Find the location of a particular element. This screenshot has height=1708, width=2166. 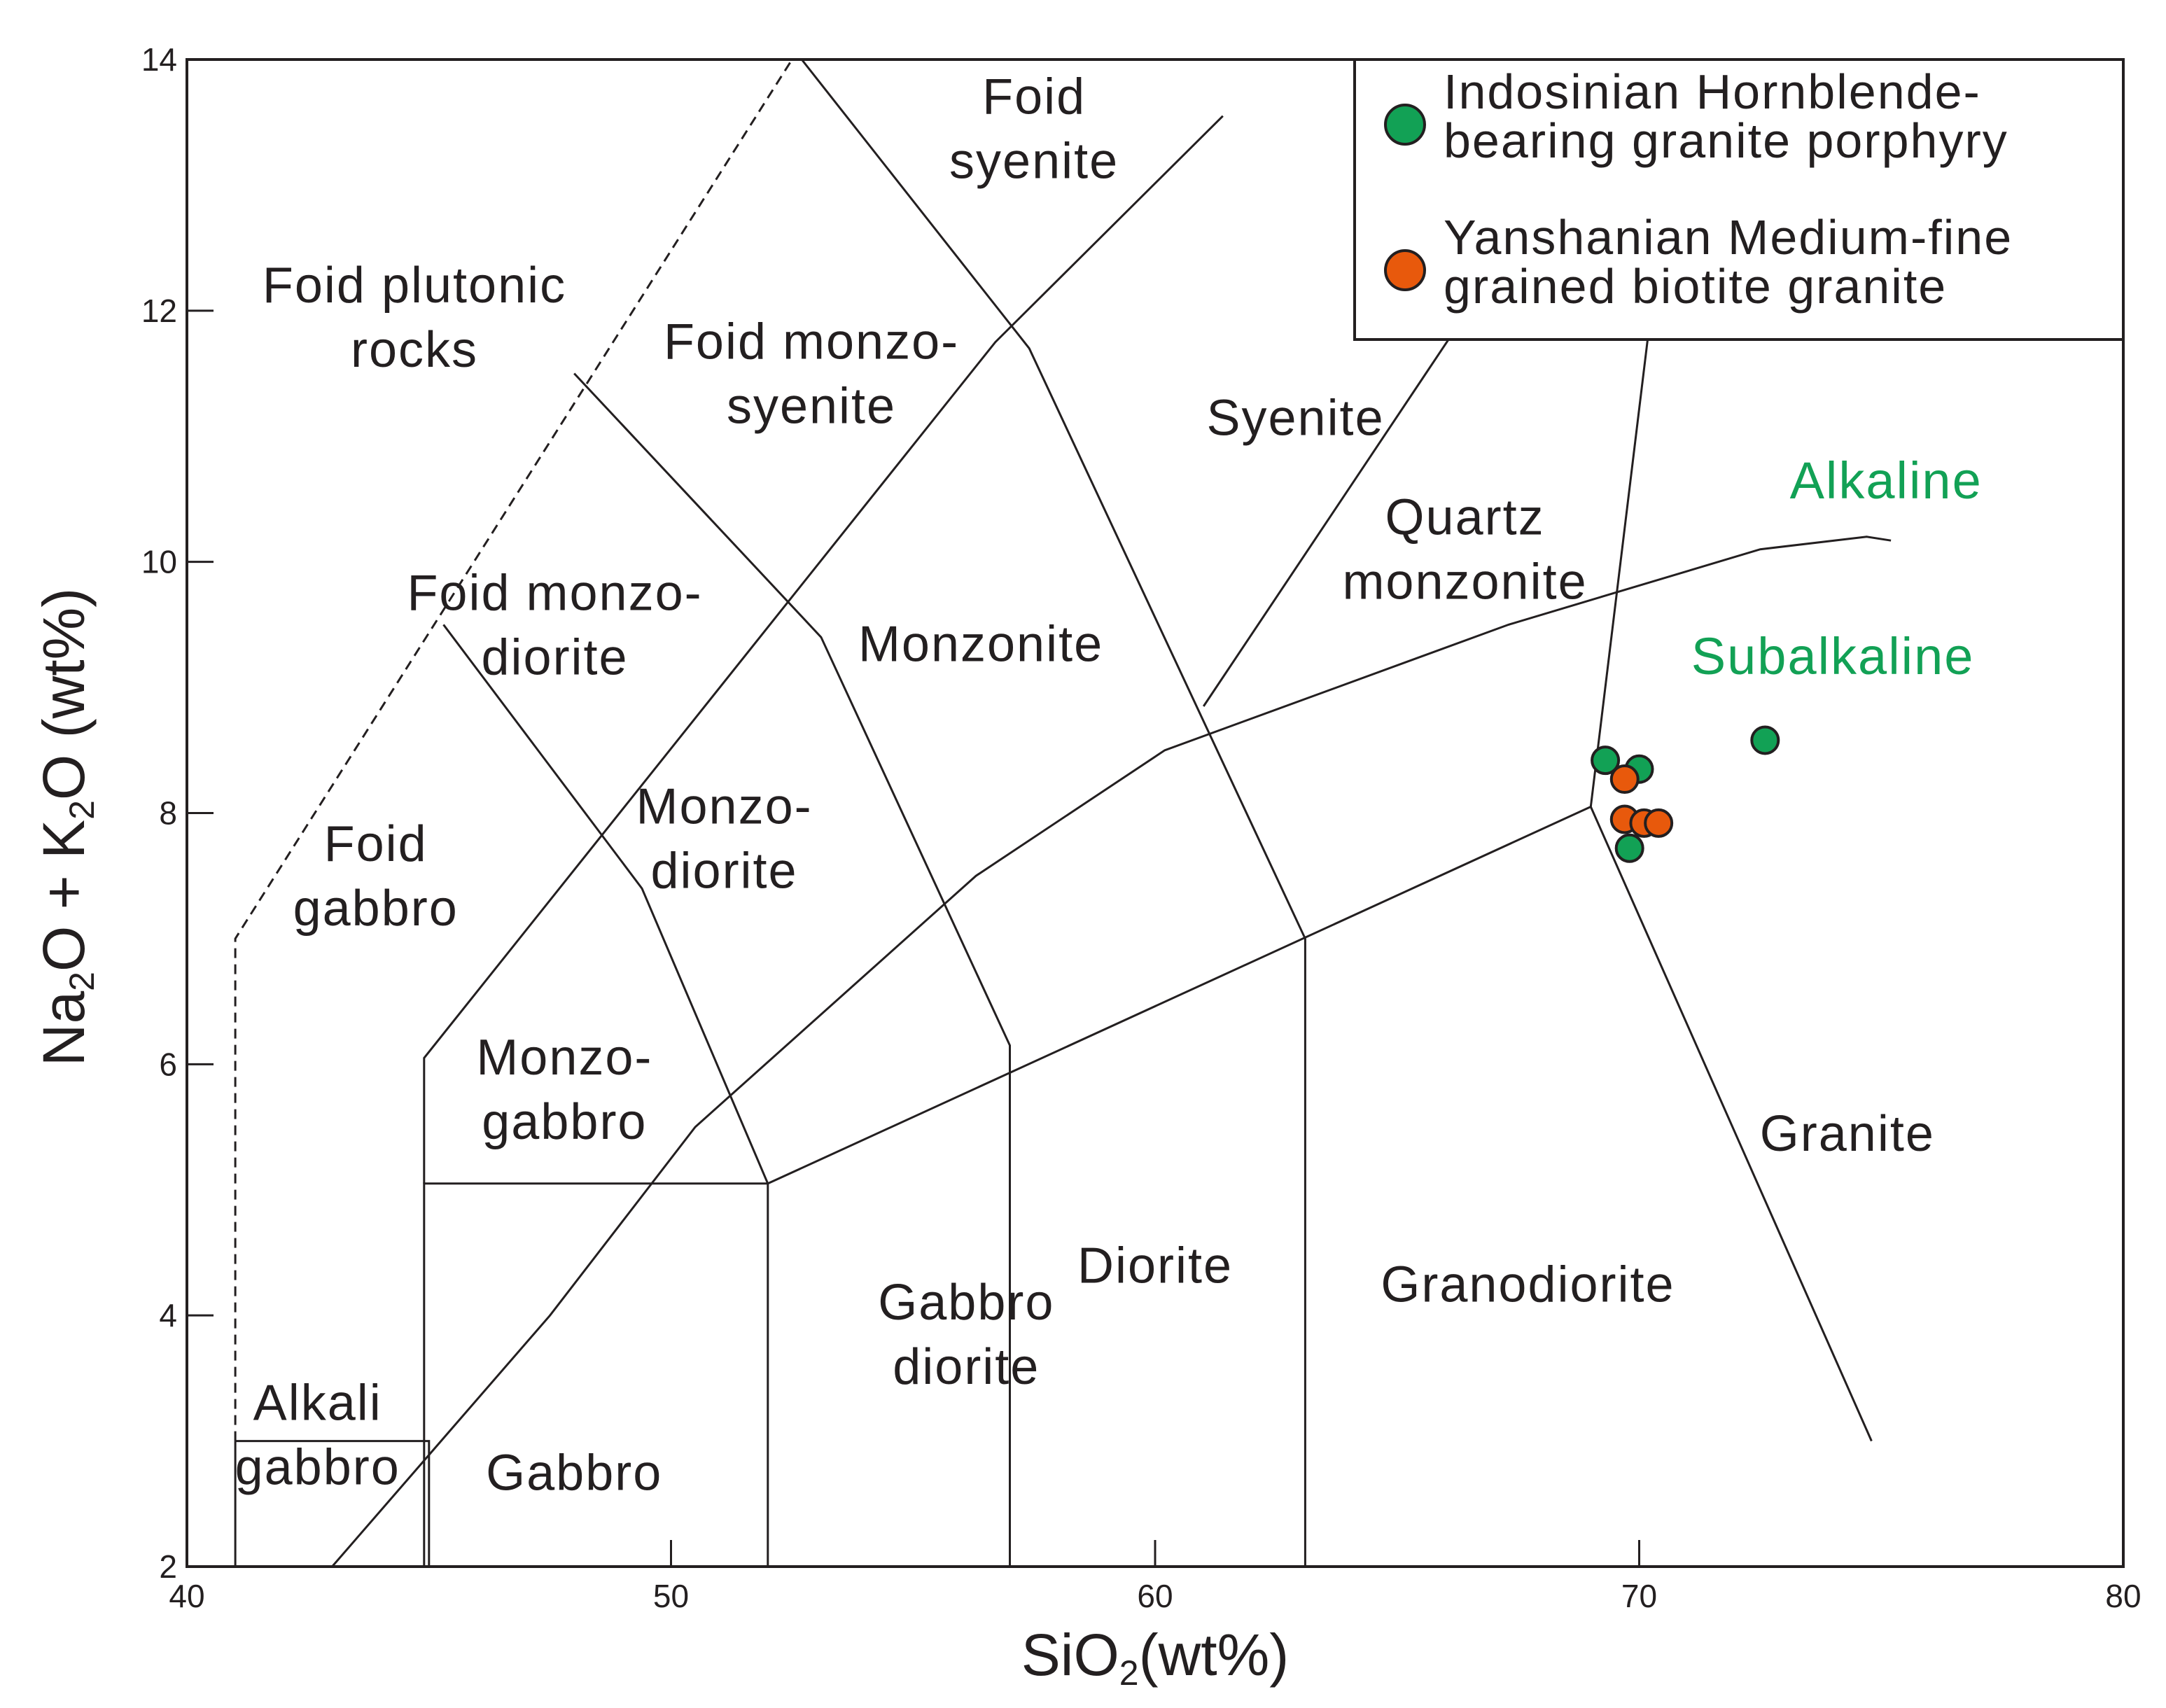

y-title-part-3: O + K is located at coordinates (64, 896).